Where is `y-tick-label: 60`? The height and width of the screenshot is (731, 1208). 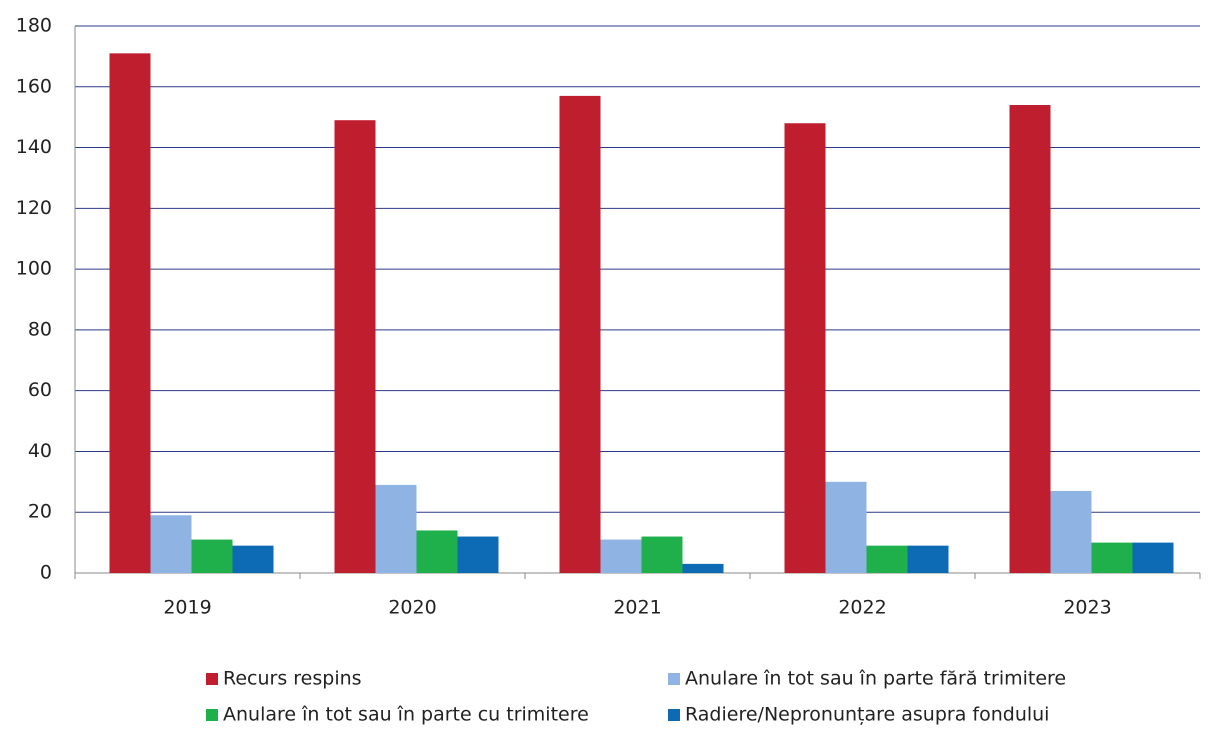 y-tick-label: 60 is located at coordinates (40, 390).